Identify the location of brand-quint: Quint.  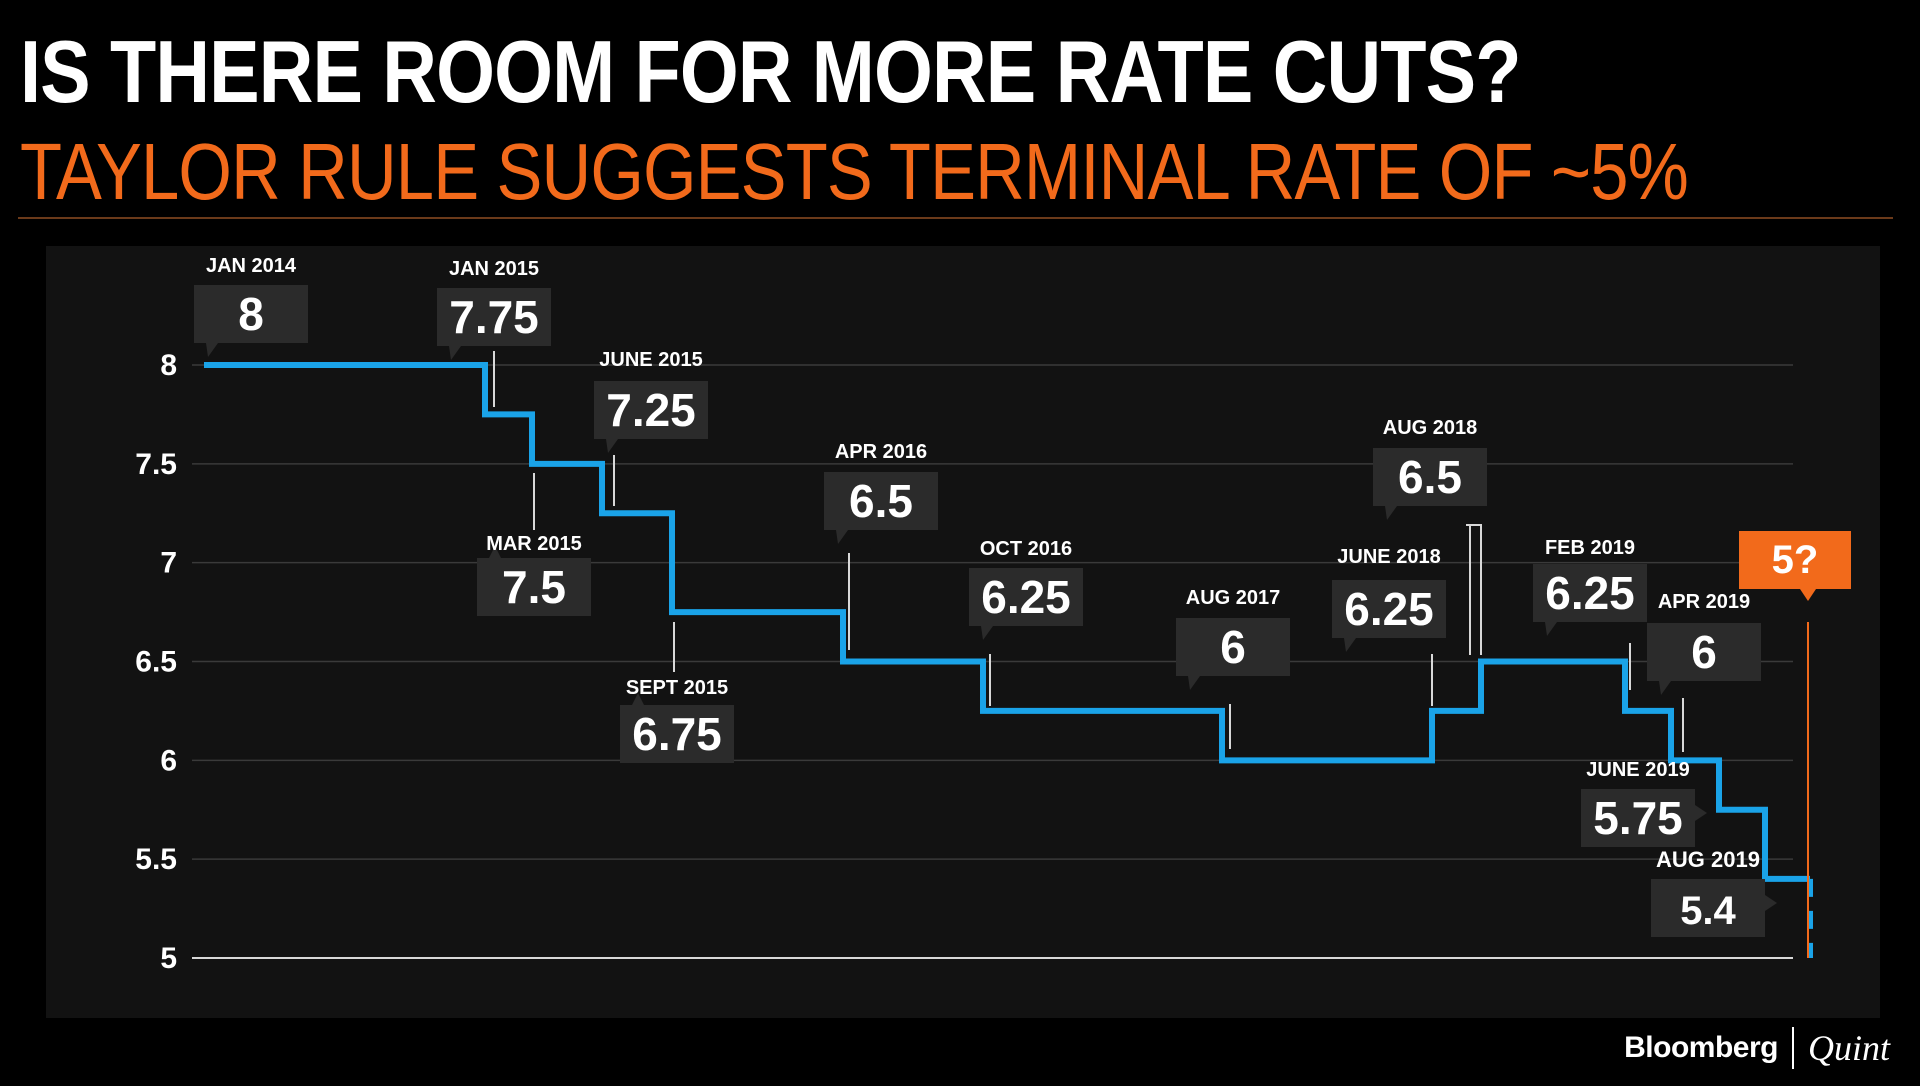
(1848, 1048).